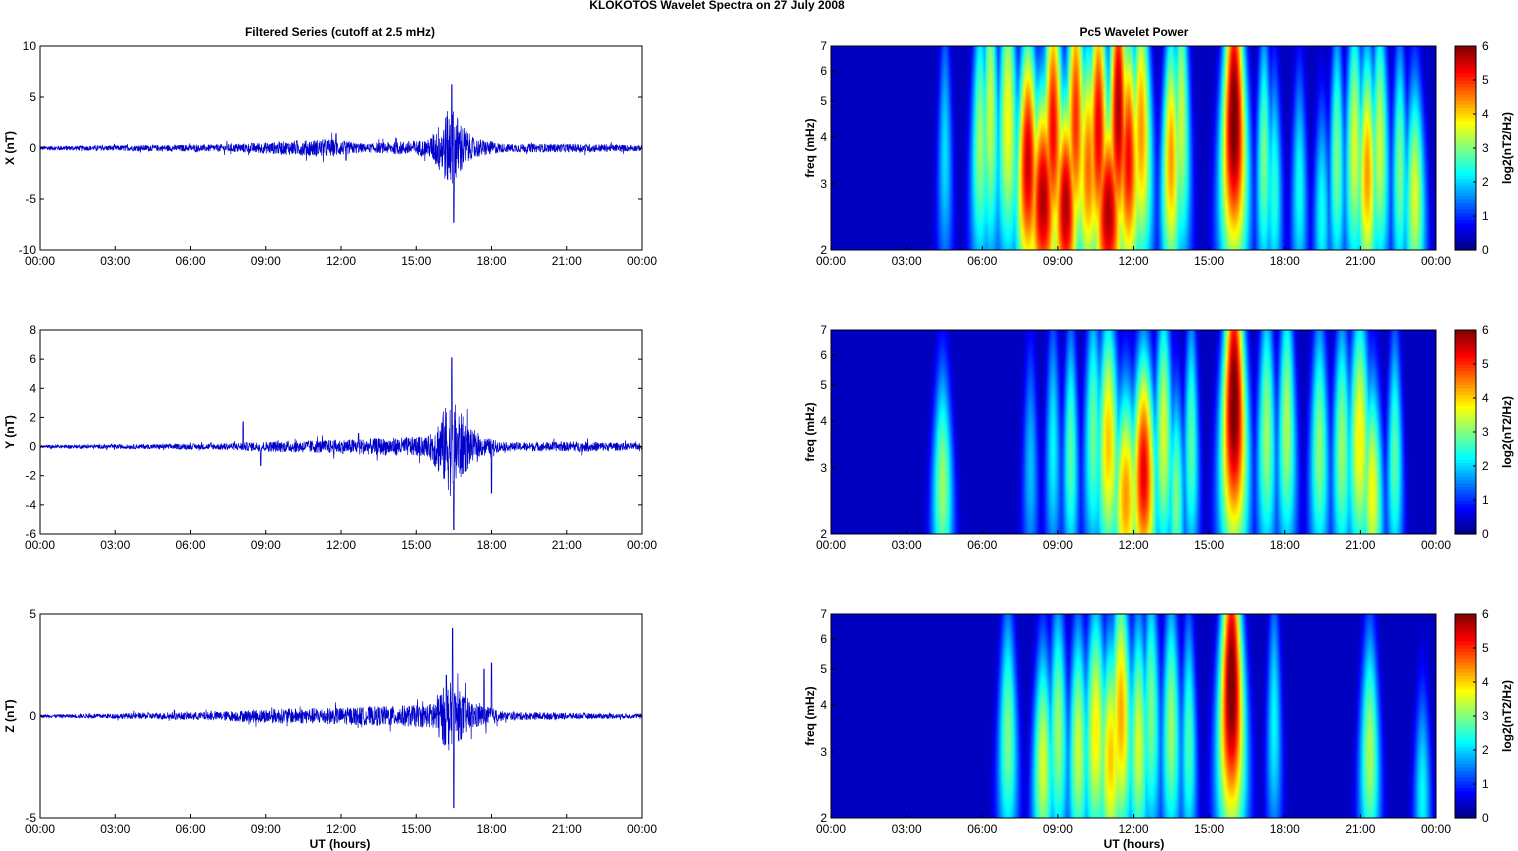 The width and height of the screenshot is (1518, 851). Describe the element at coordinates (32, 388) in the screenshot. I see `y-tick-label: 4` at that location.